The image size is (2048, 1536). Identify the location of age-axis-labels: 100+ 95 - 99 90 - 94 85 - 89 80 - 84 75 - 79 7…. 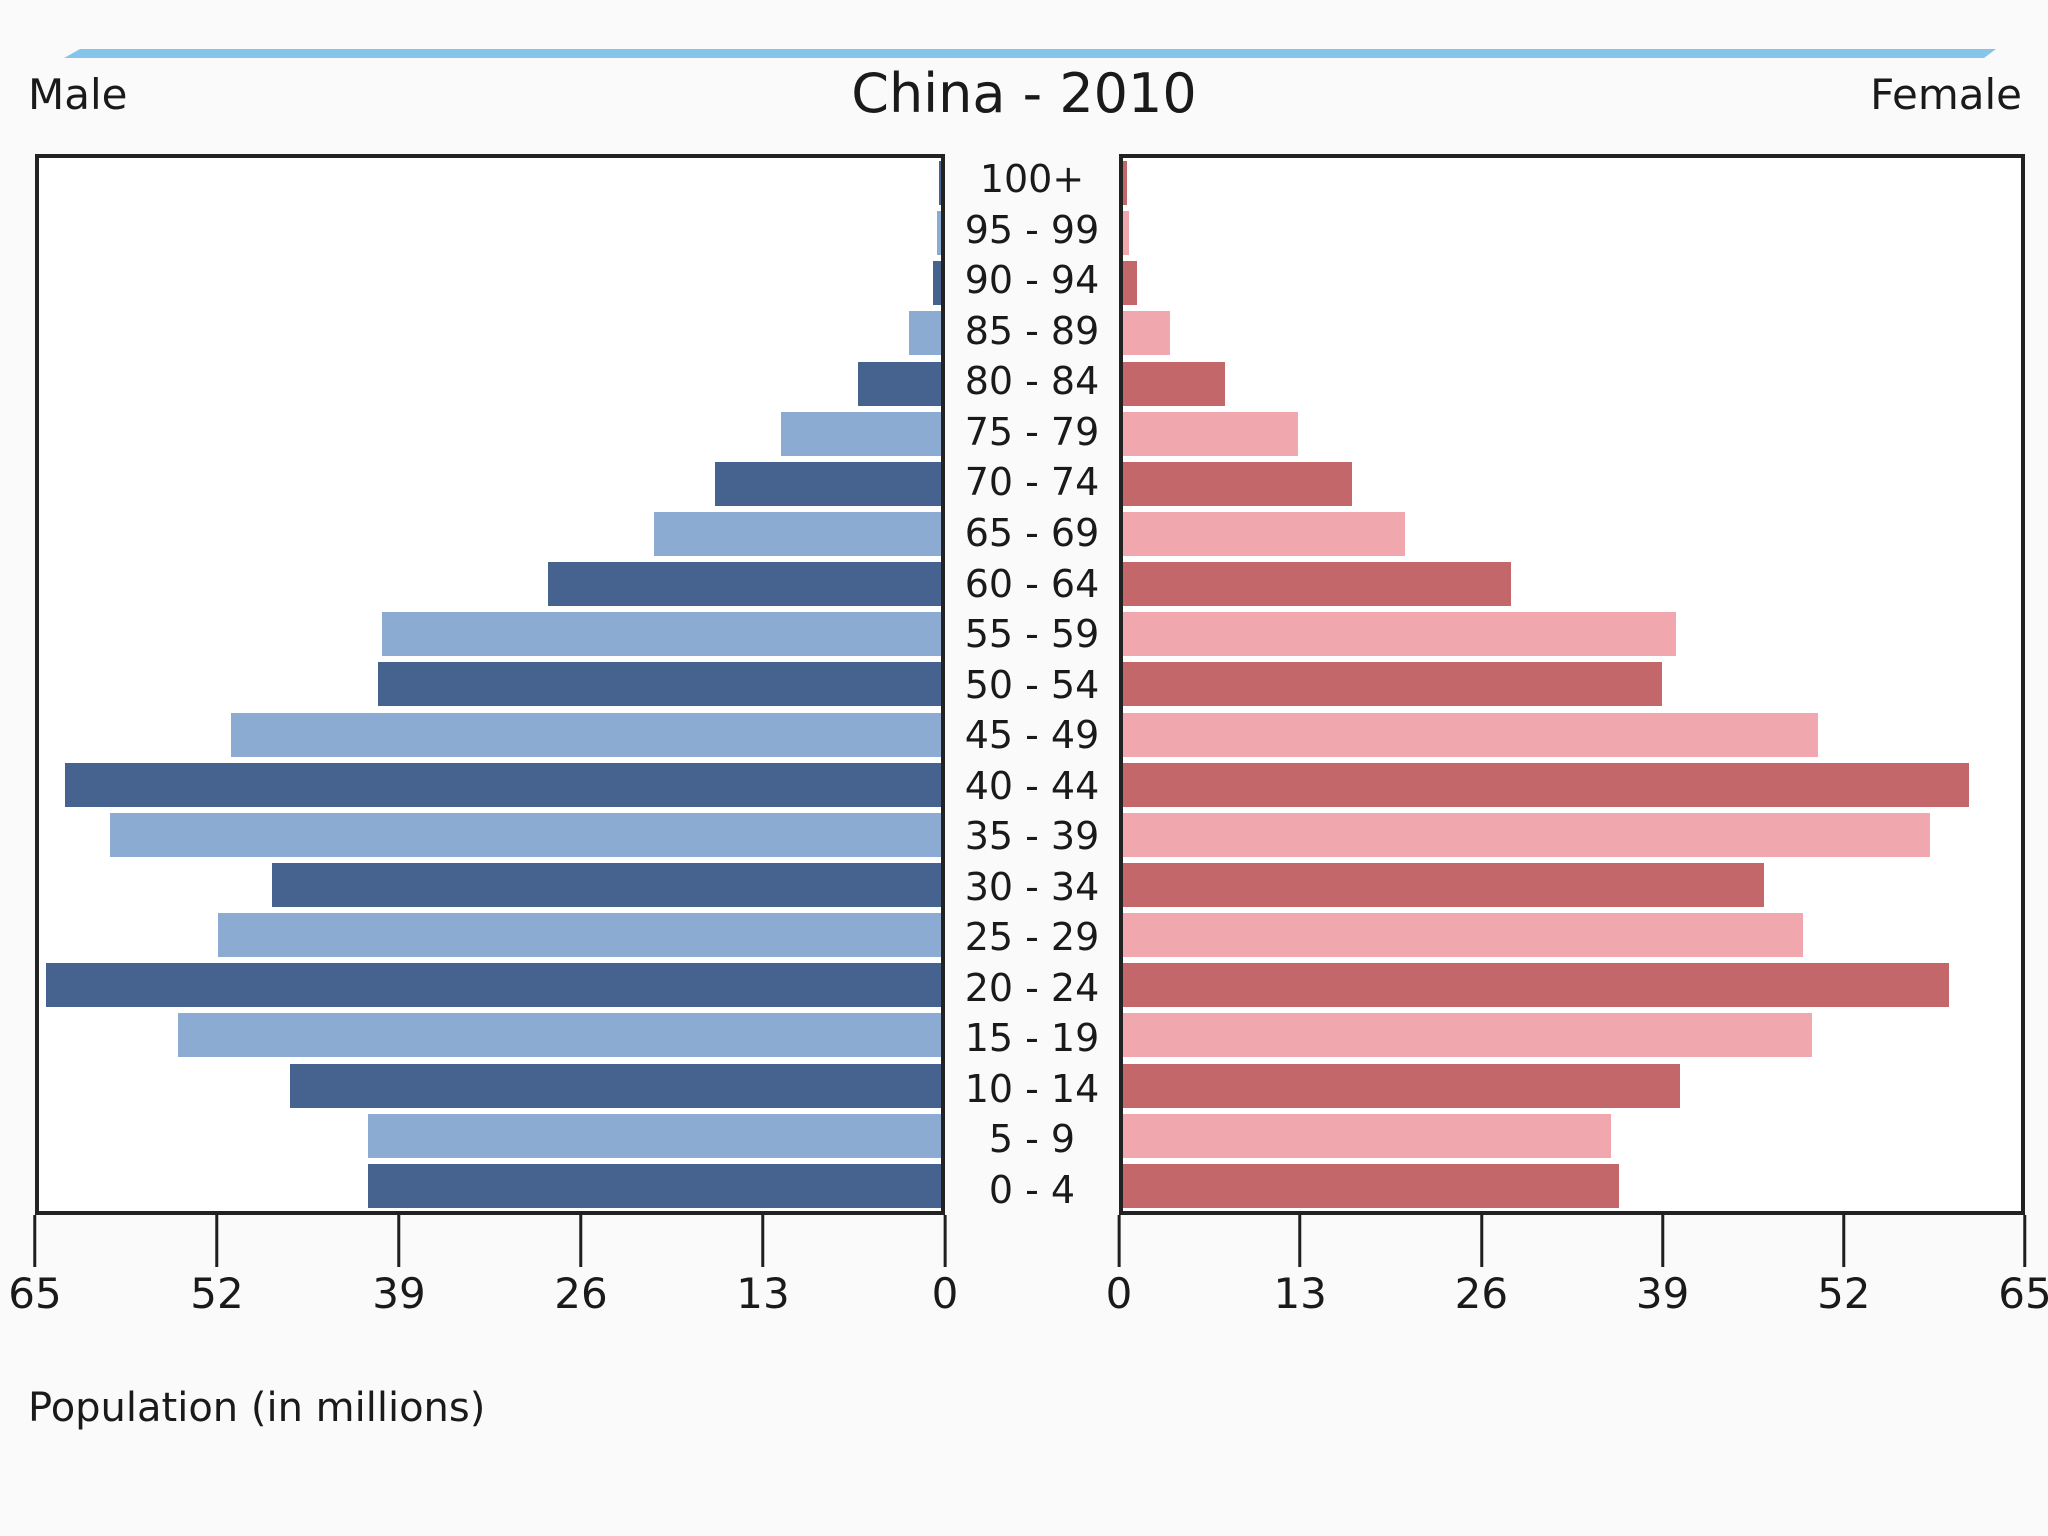
(1032, 684).